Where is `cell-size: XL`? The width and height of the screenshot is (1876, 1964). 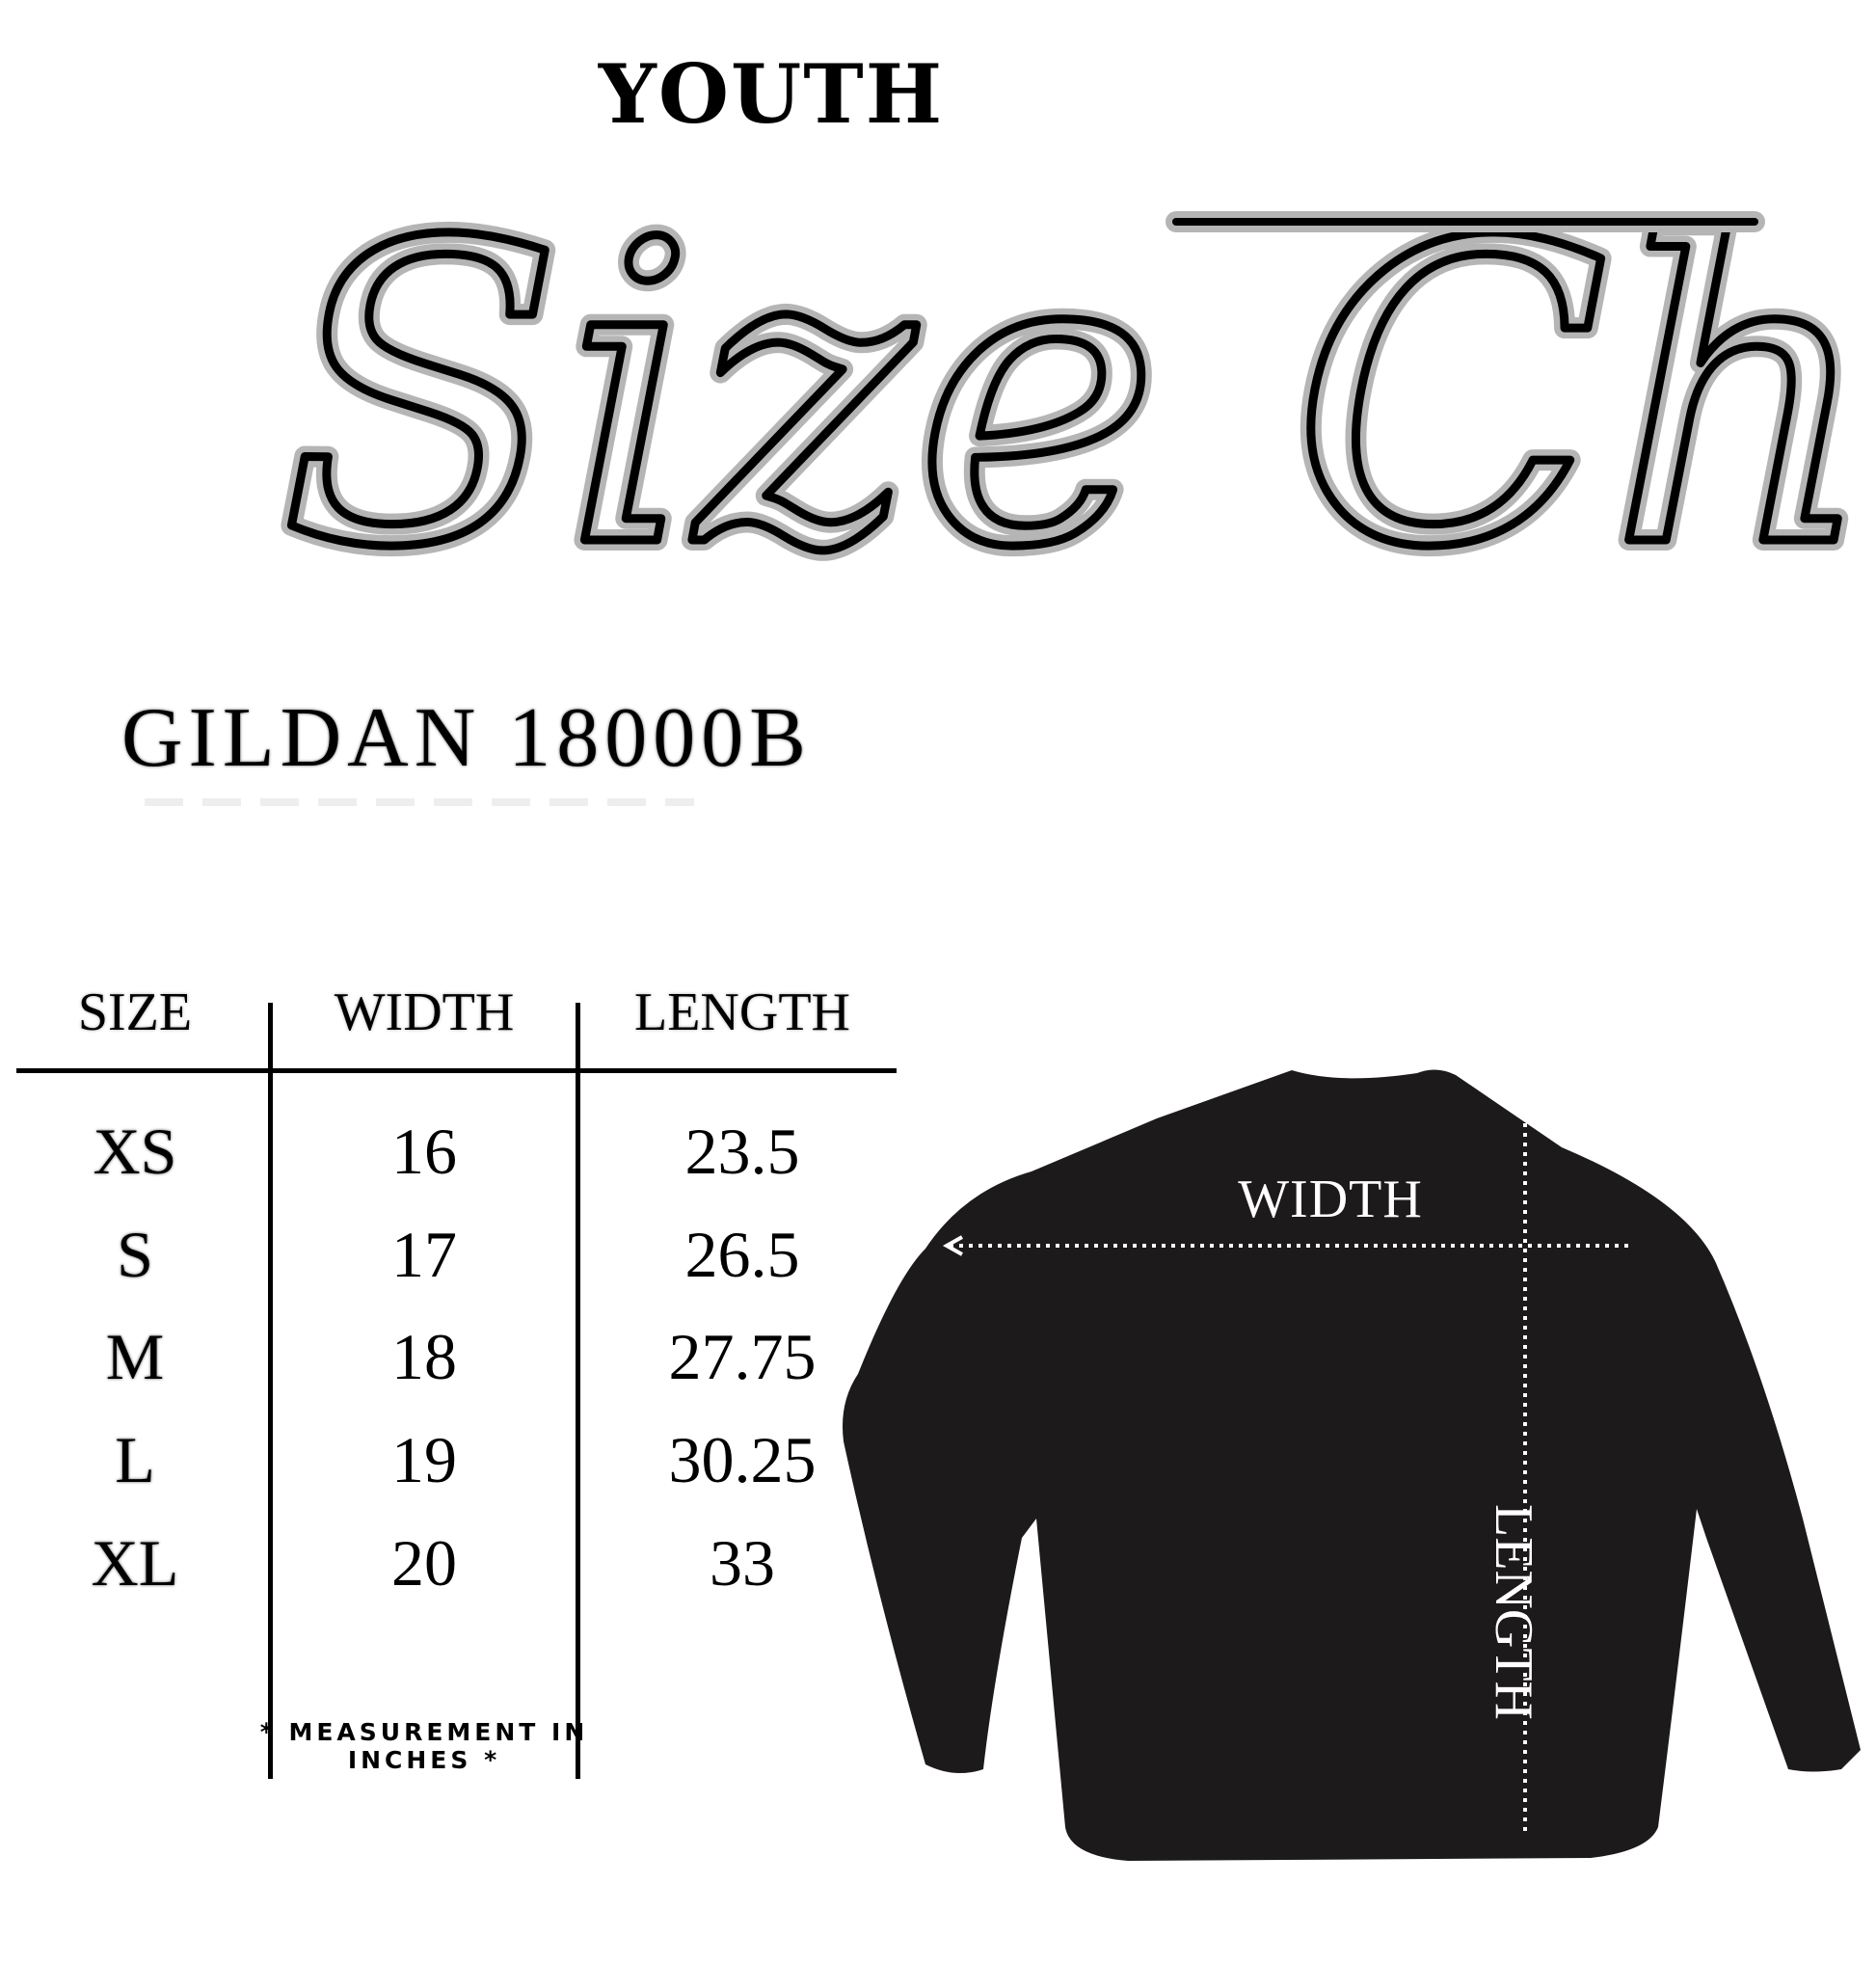
cell-size: XL is located at coordinates (135, 1563).